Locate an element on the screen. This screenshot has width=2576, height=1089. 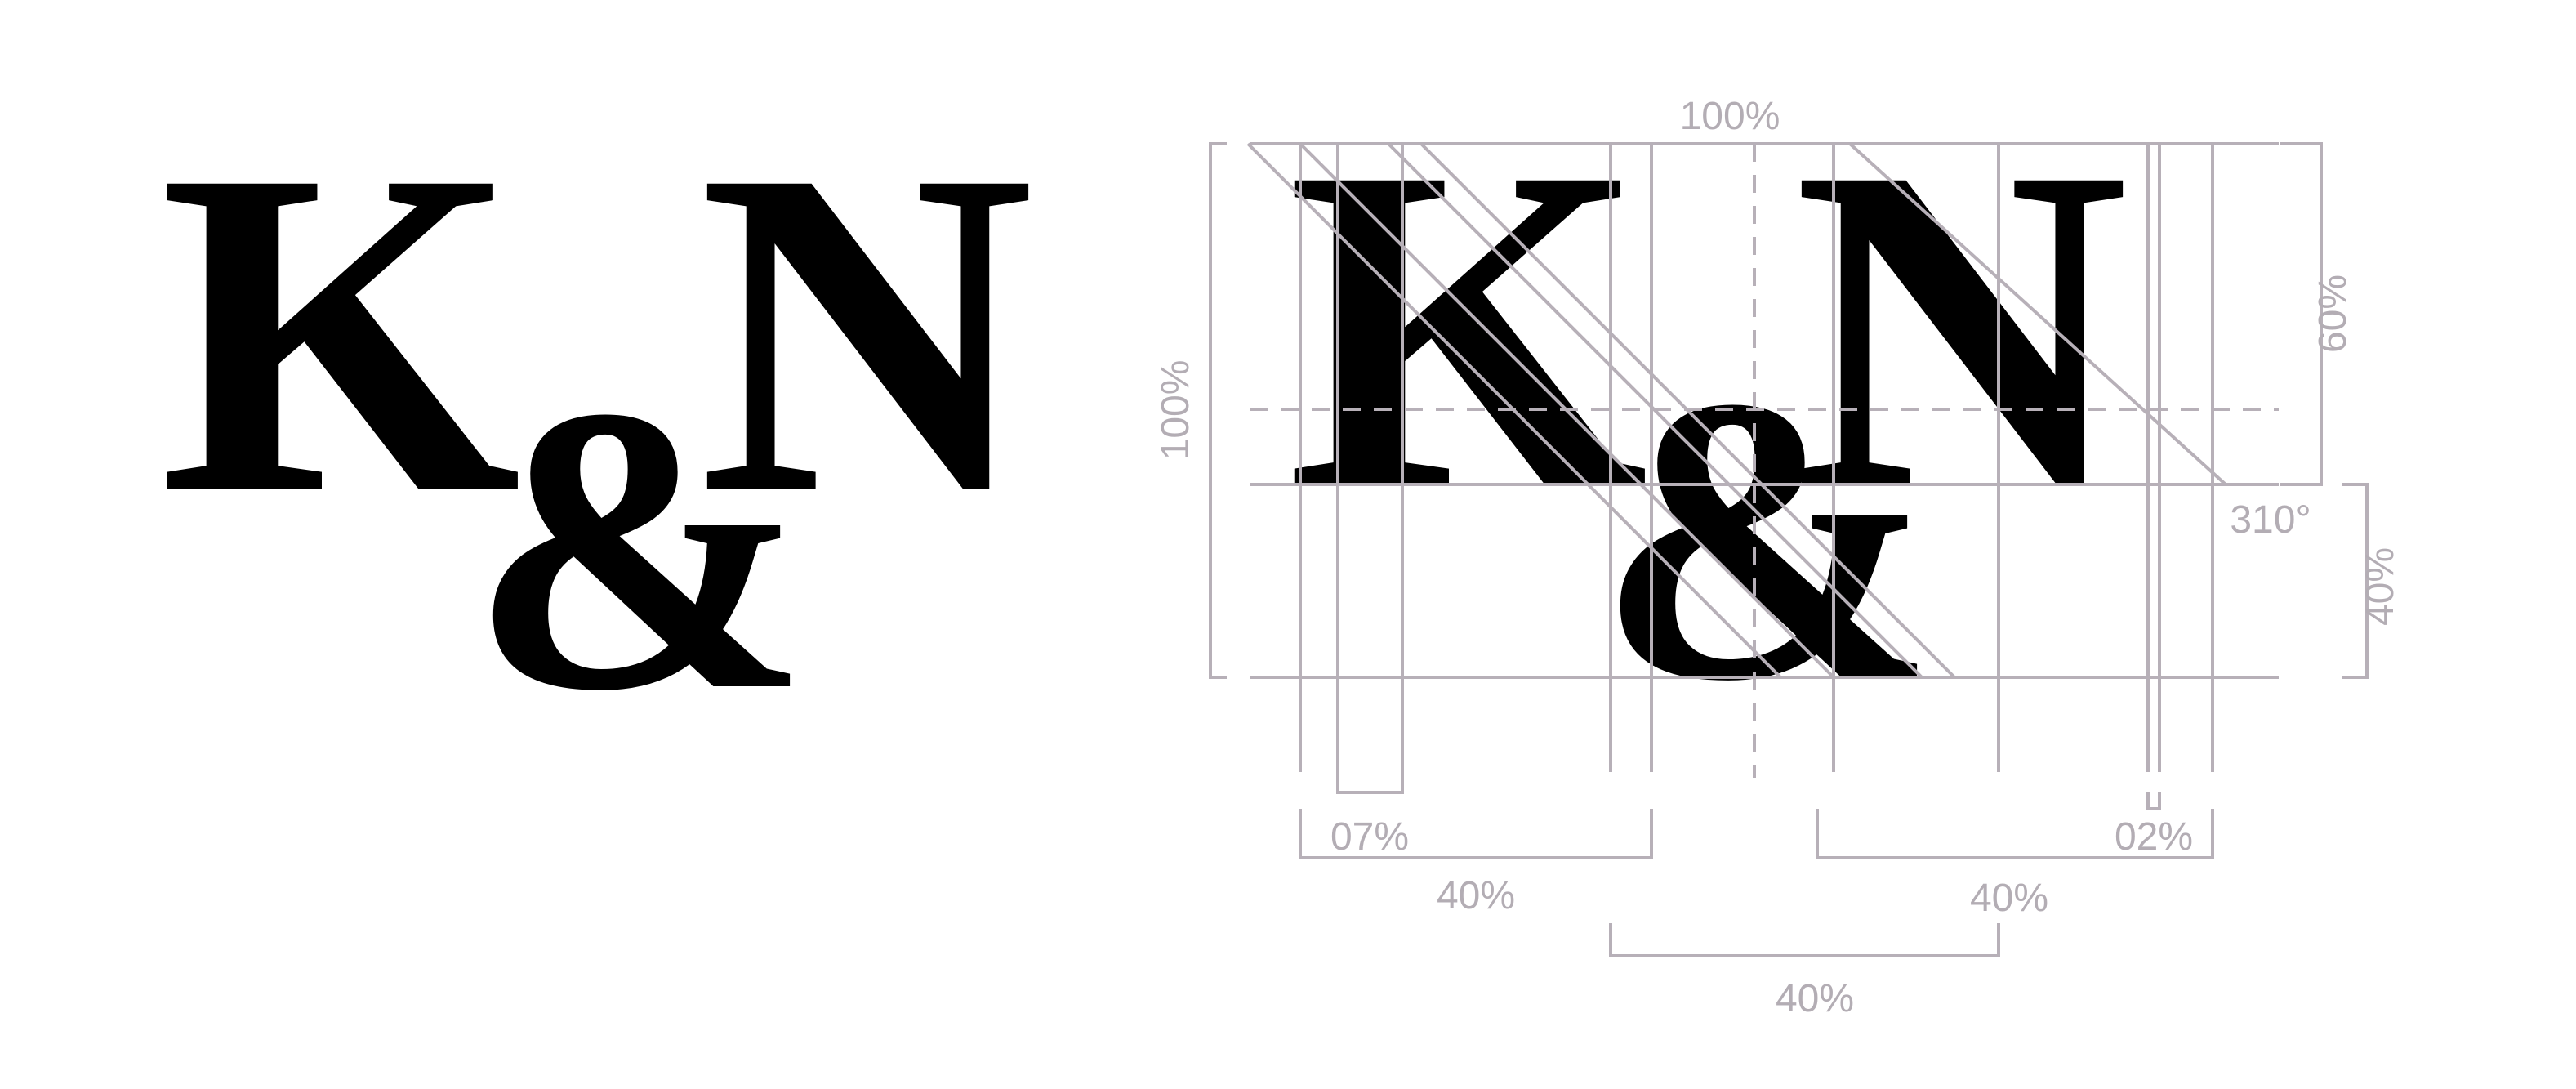
monogram-ampersand: & is located at coordinates (640, 549).